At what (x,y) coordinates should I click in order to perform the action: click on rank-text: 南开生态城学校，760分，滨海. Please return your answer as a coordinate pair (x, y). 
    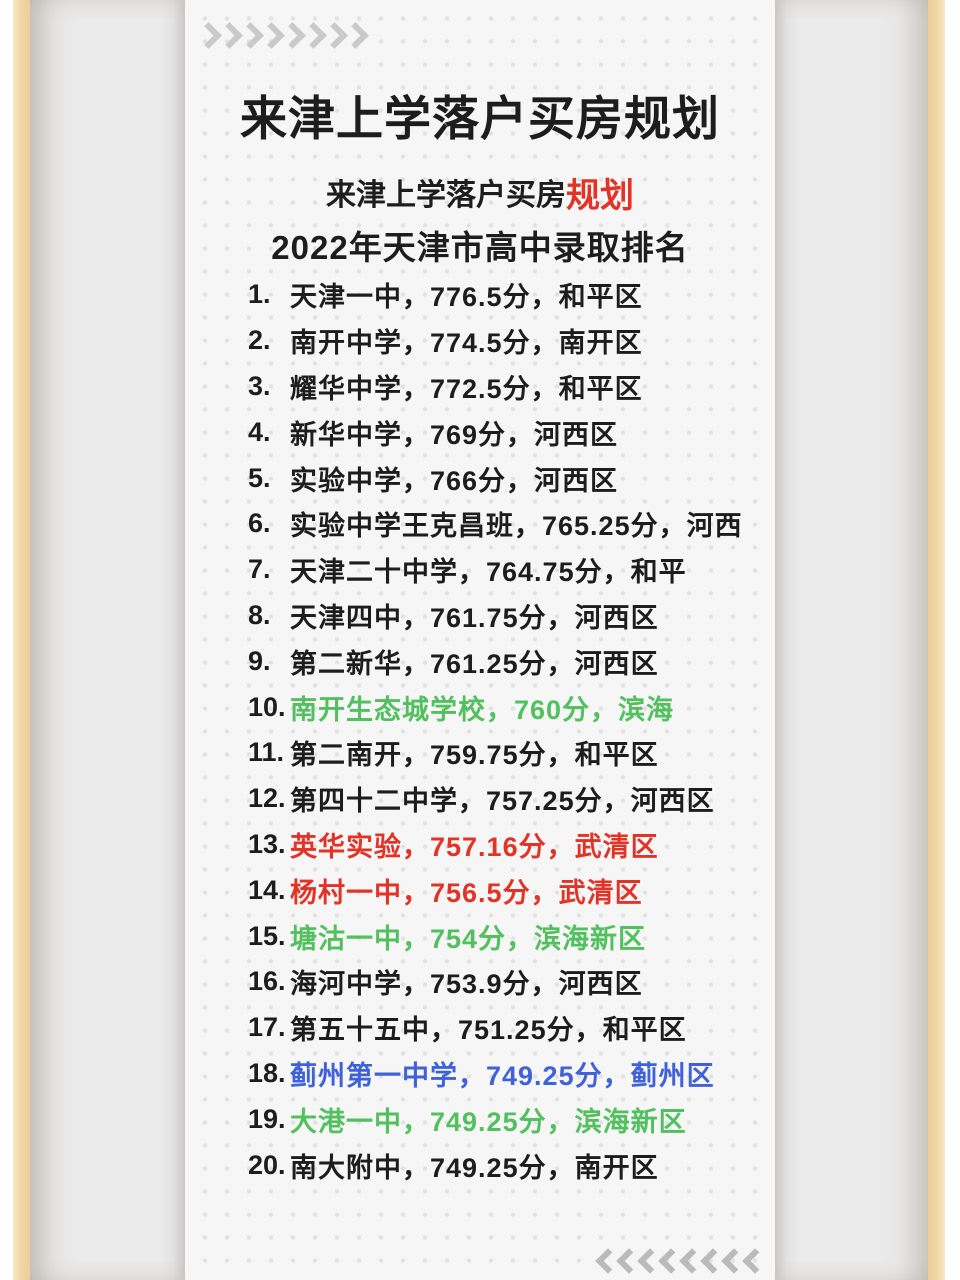
    Looking at the image, I should click on (482, 709).